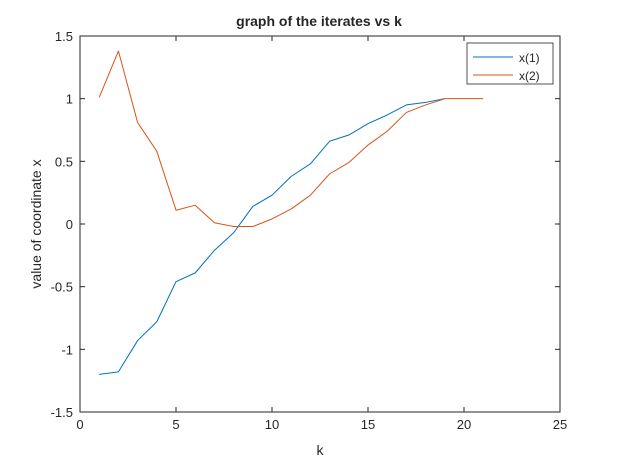  What do you see at coordinates (368, 424) in the screenshot?
I see `x-tick-label: 15` at bounding box center [368, 424].